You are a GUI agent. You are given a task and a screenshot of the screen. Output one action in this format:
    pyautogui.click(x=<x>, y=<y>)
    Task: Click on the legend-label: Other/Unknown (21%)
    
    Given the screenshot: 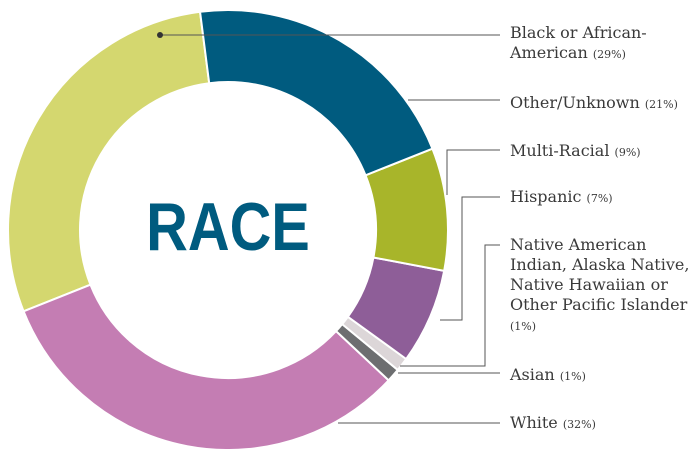 What is the action you would take?
    pyautogui.click(x=602, y=104)
    